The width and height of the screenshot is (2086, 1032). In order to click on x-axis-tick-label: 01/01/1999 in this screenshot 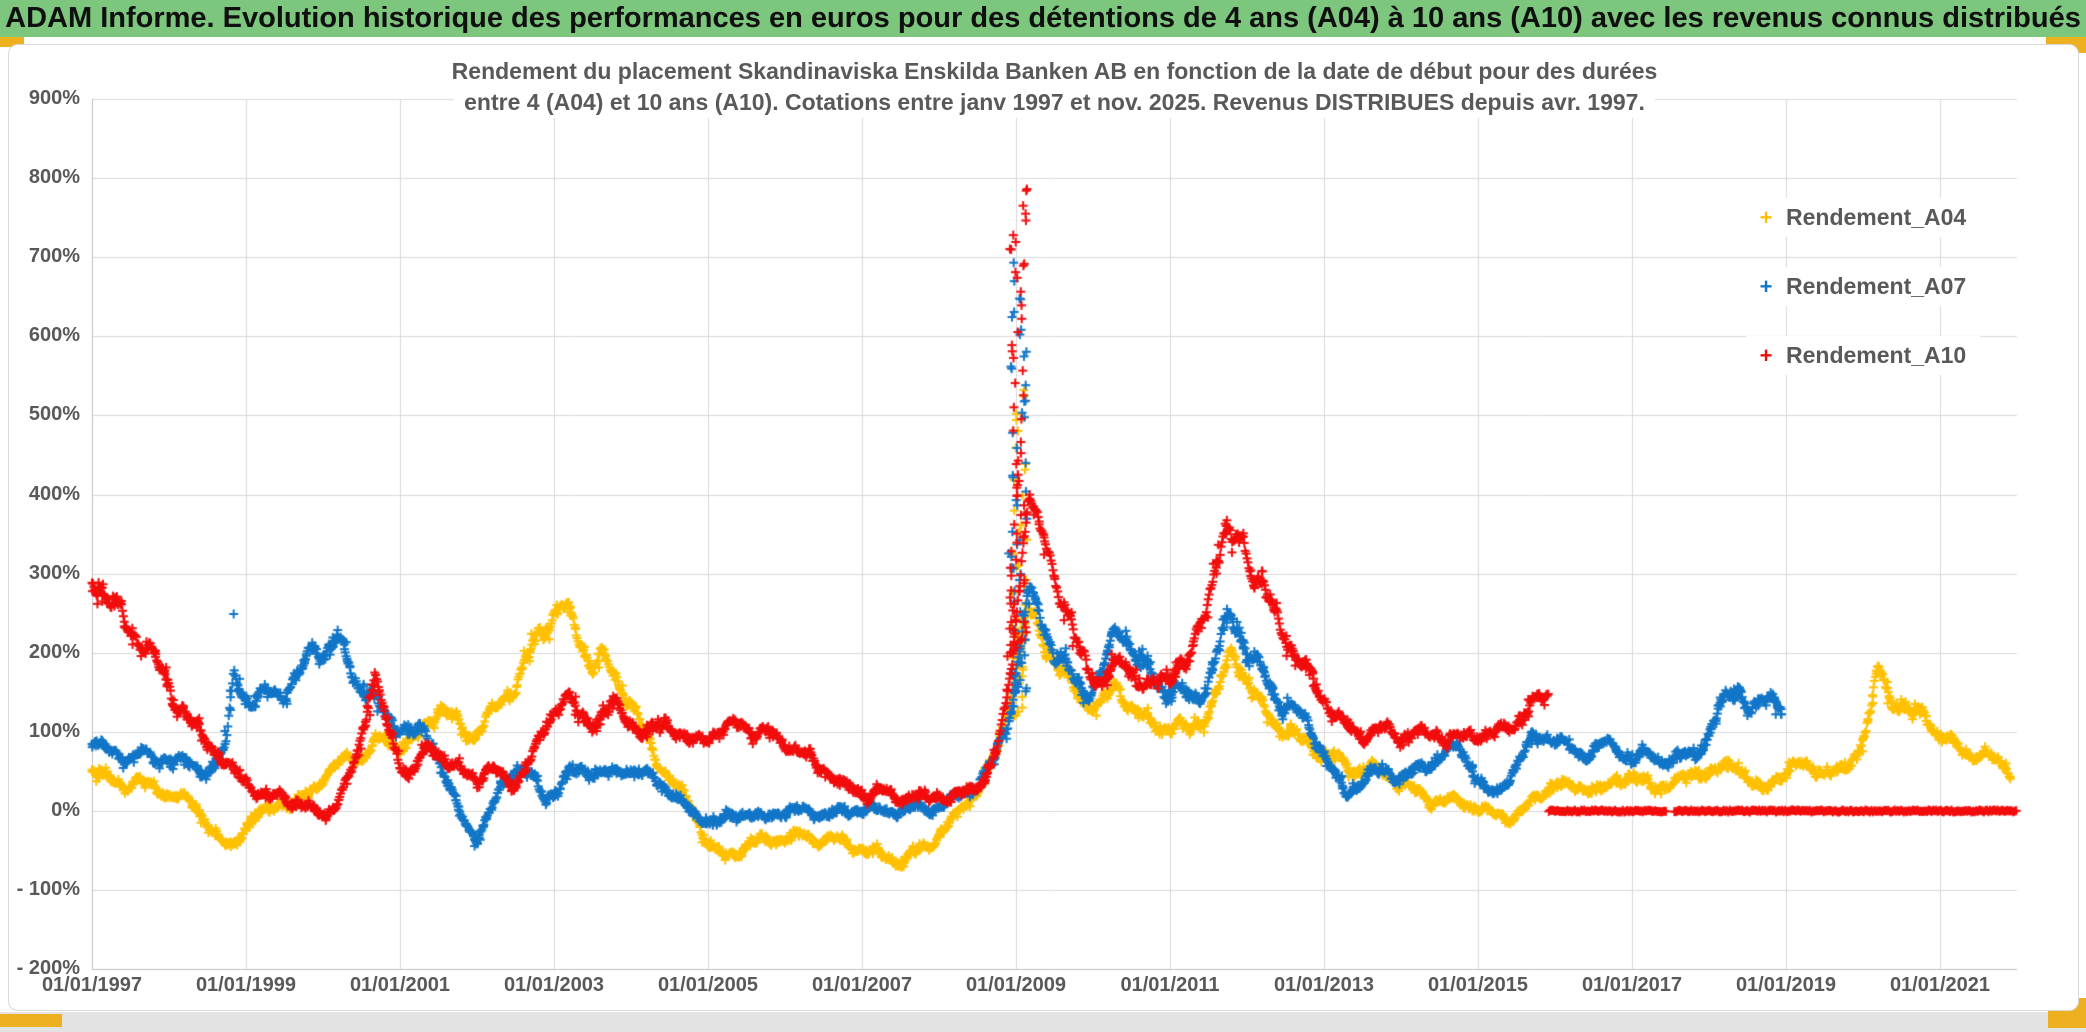, I will do `click(246, 985)`.